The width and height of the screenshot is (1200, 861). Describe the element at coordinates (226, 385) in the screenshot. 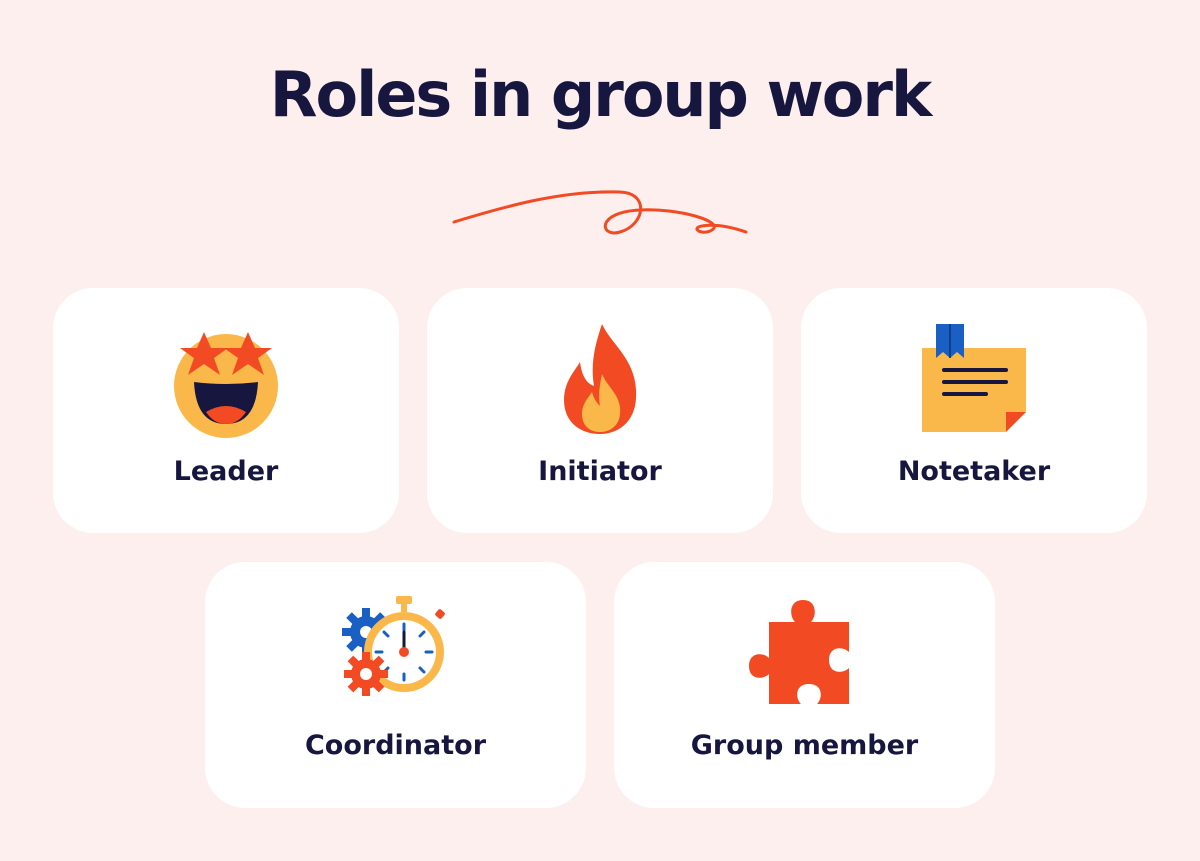

I see `star-struck-face-icon` at that location.